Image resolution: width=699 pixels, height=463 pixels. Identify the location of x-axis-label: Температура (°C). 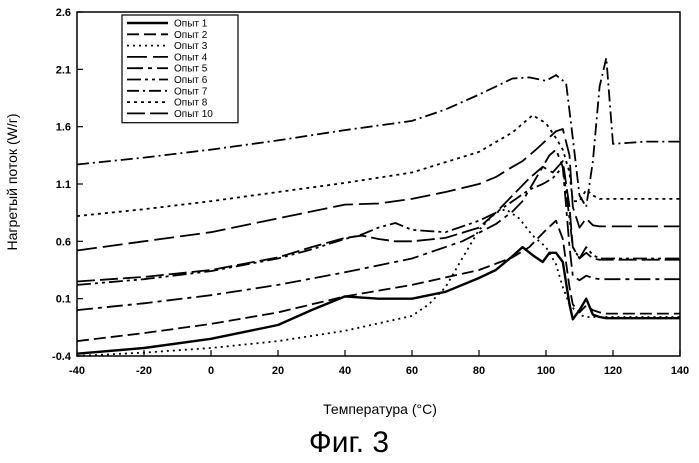
(380, 409).